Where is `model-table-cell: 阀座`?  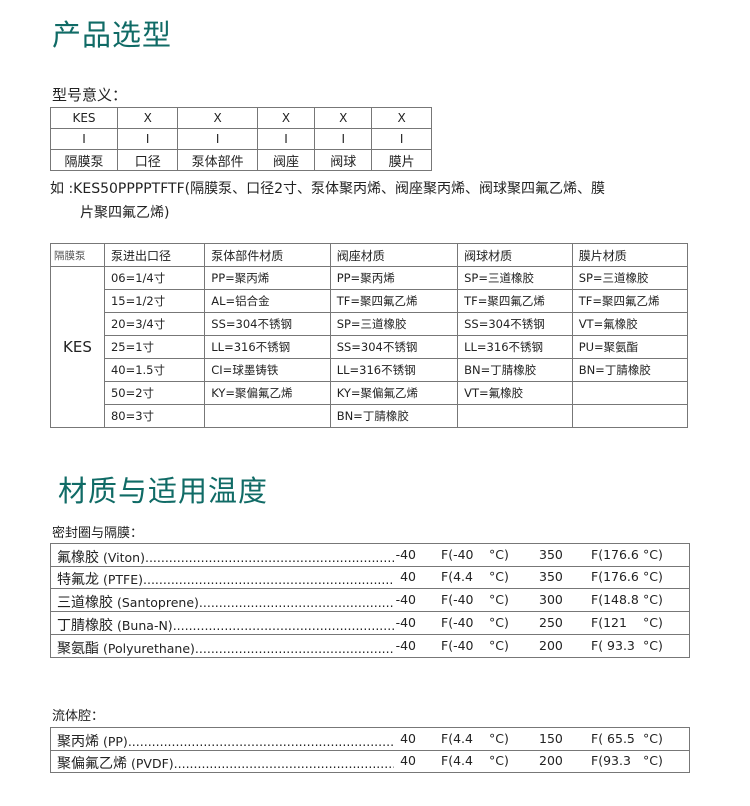 model-table-cell: 阀座 is located at coordinates (286, 160).